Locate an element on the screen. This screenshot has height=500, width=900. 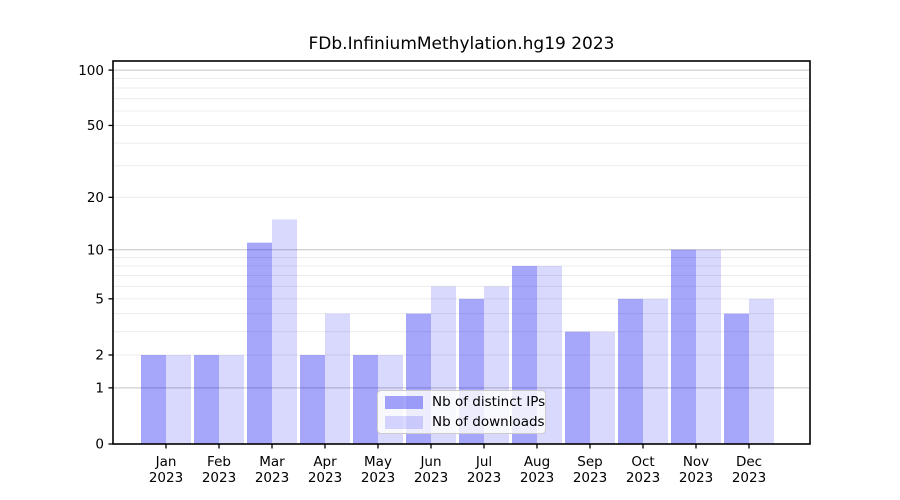
legend: Nb of distinct IPs Nb of downloads is located at coordinates (461, 412).